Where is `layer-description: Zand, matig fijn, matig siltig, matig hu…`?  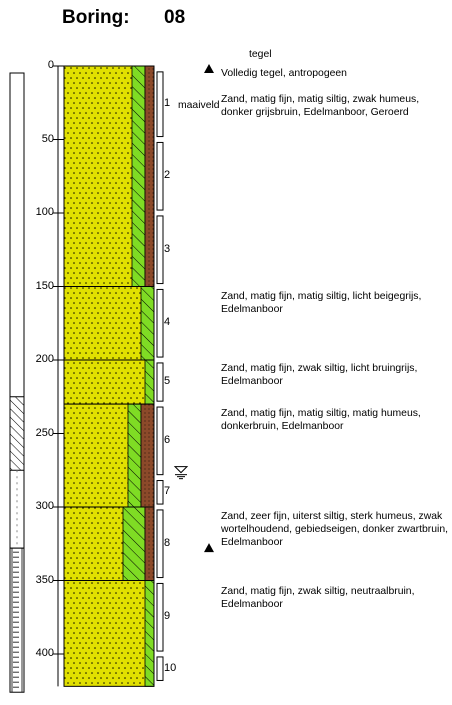
layer-description: Zand, matig fijn, matig siltig, matig hu… is located at coordinates (321, 420).